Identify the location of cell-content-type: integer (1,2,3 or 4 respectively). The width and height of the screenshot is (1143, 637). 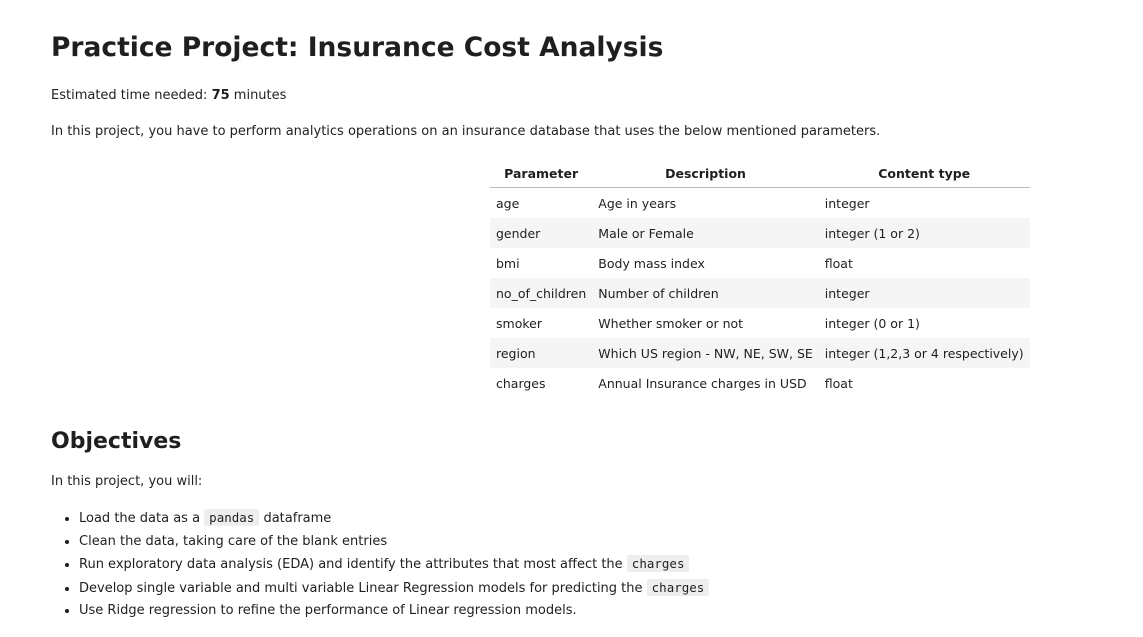
(924, 353).